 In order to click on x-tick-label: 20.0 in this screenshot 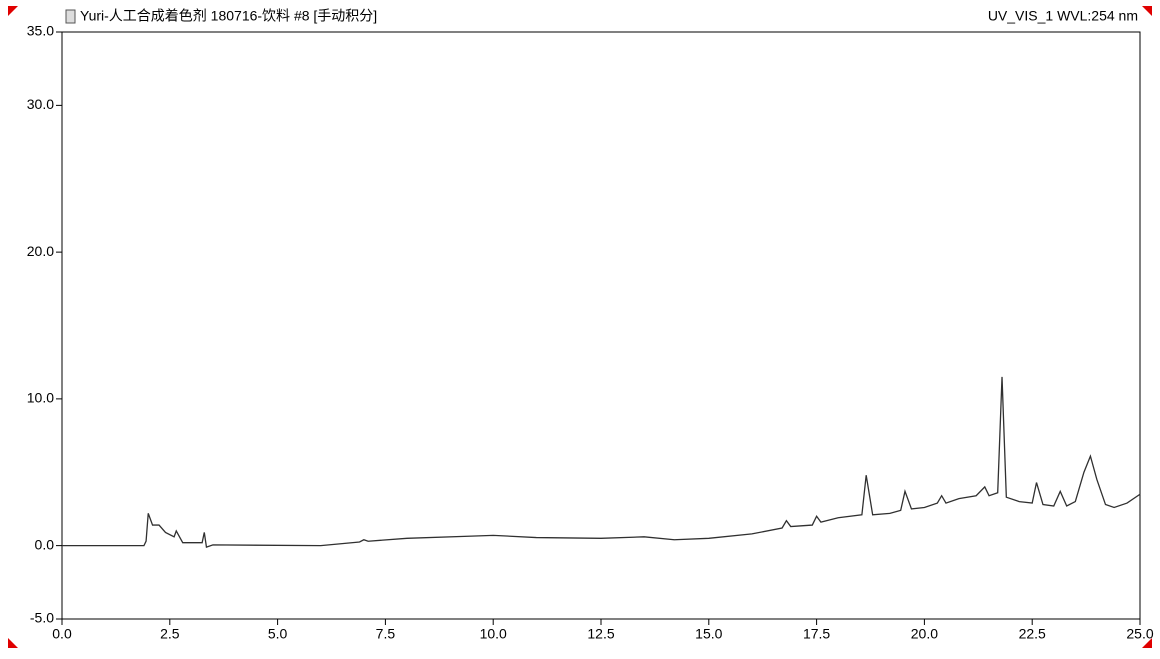, I will do `click(924, 634)`.